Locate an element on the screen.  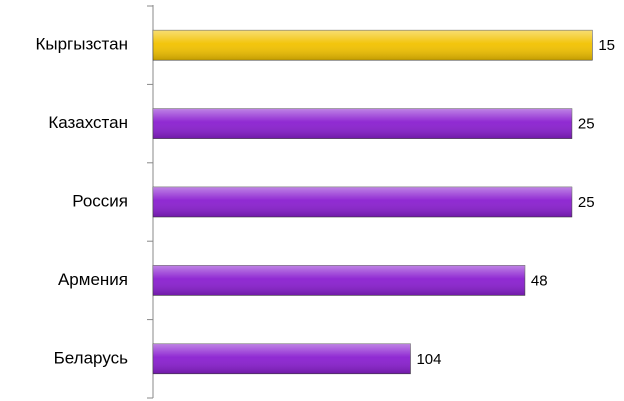
category-label: Кыргызстан is located at coordinates (81, 44).